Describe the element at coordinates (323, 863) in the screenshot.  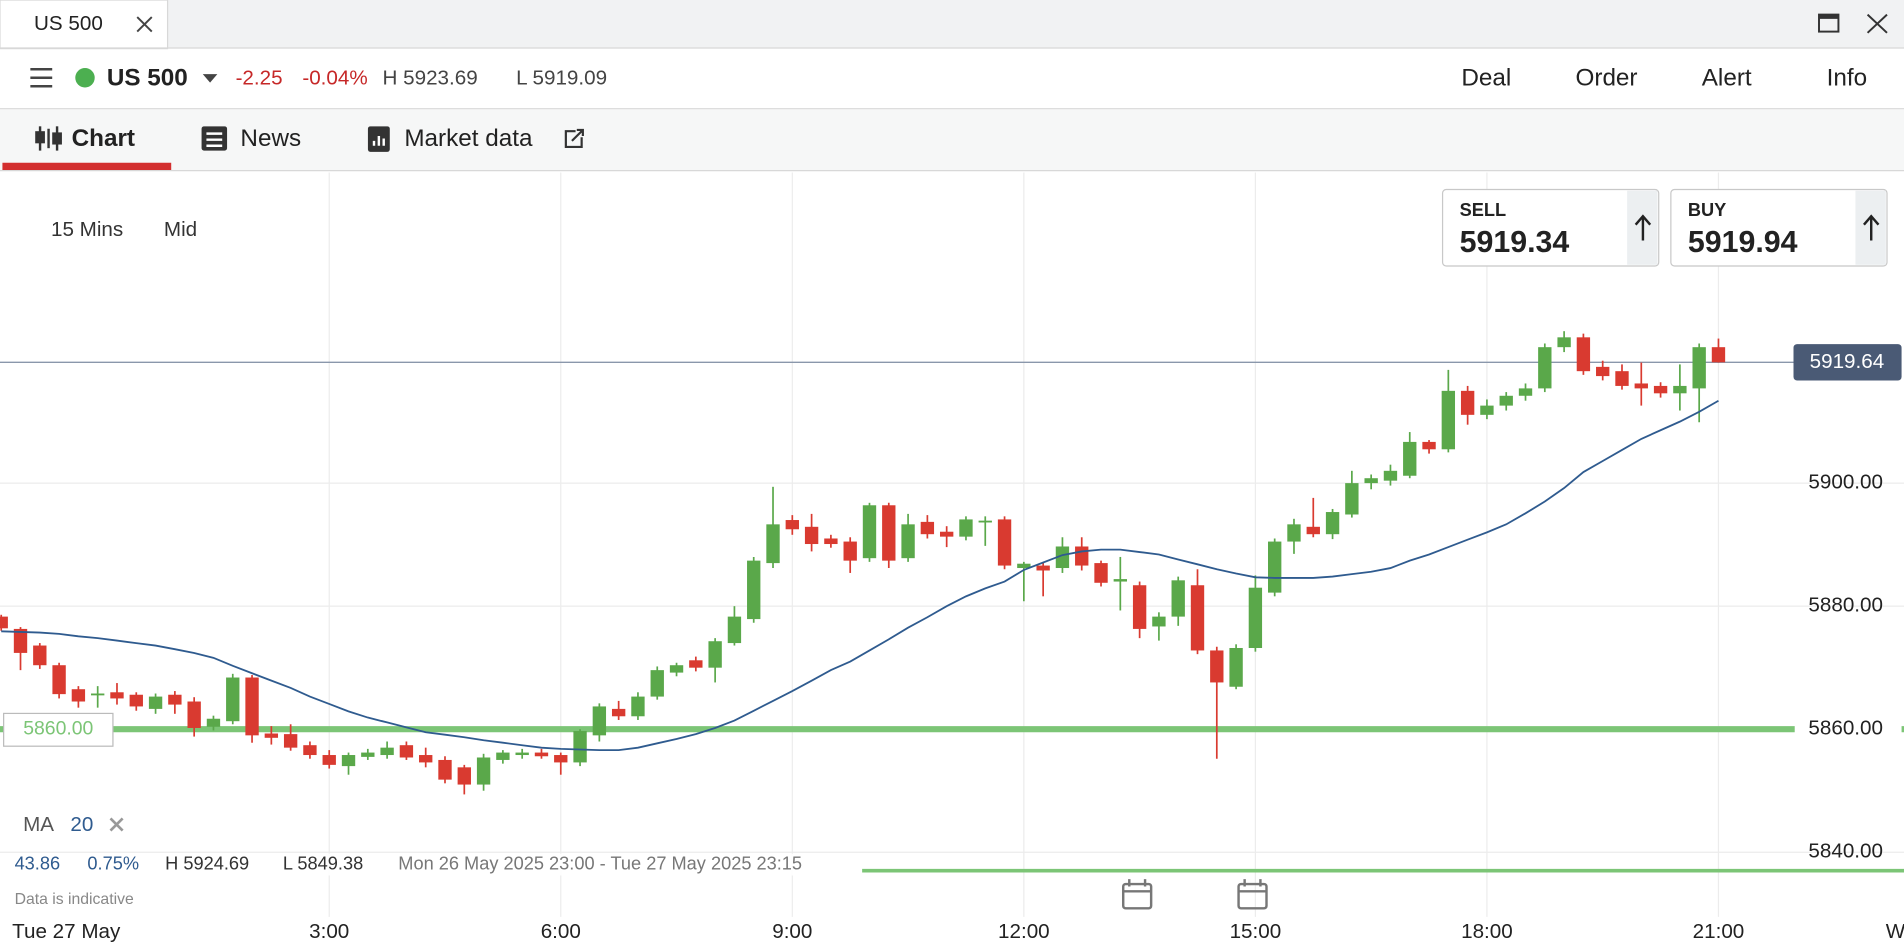
I see `period-low: L 5849.38` at that location.